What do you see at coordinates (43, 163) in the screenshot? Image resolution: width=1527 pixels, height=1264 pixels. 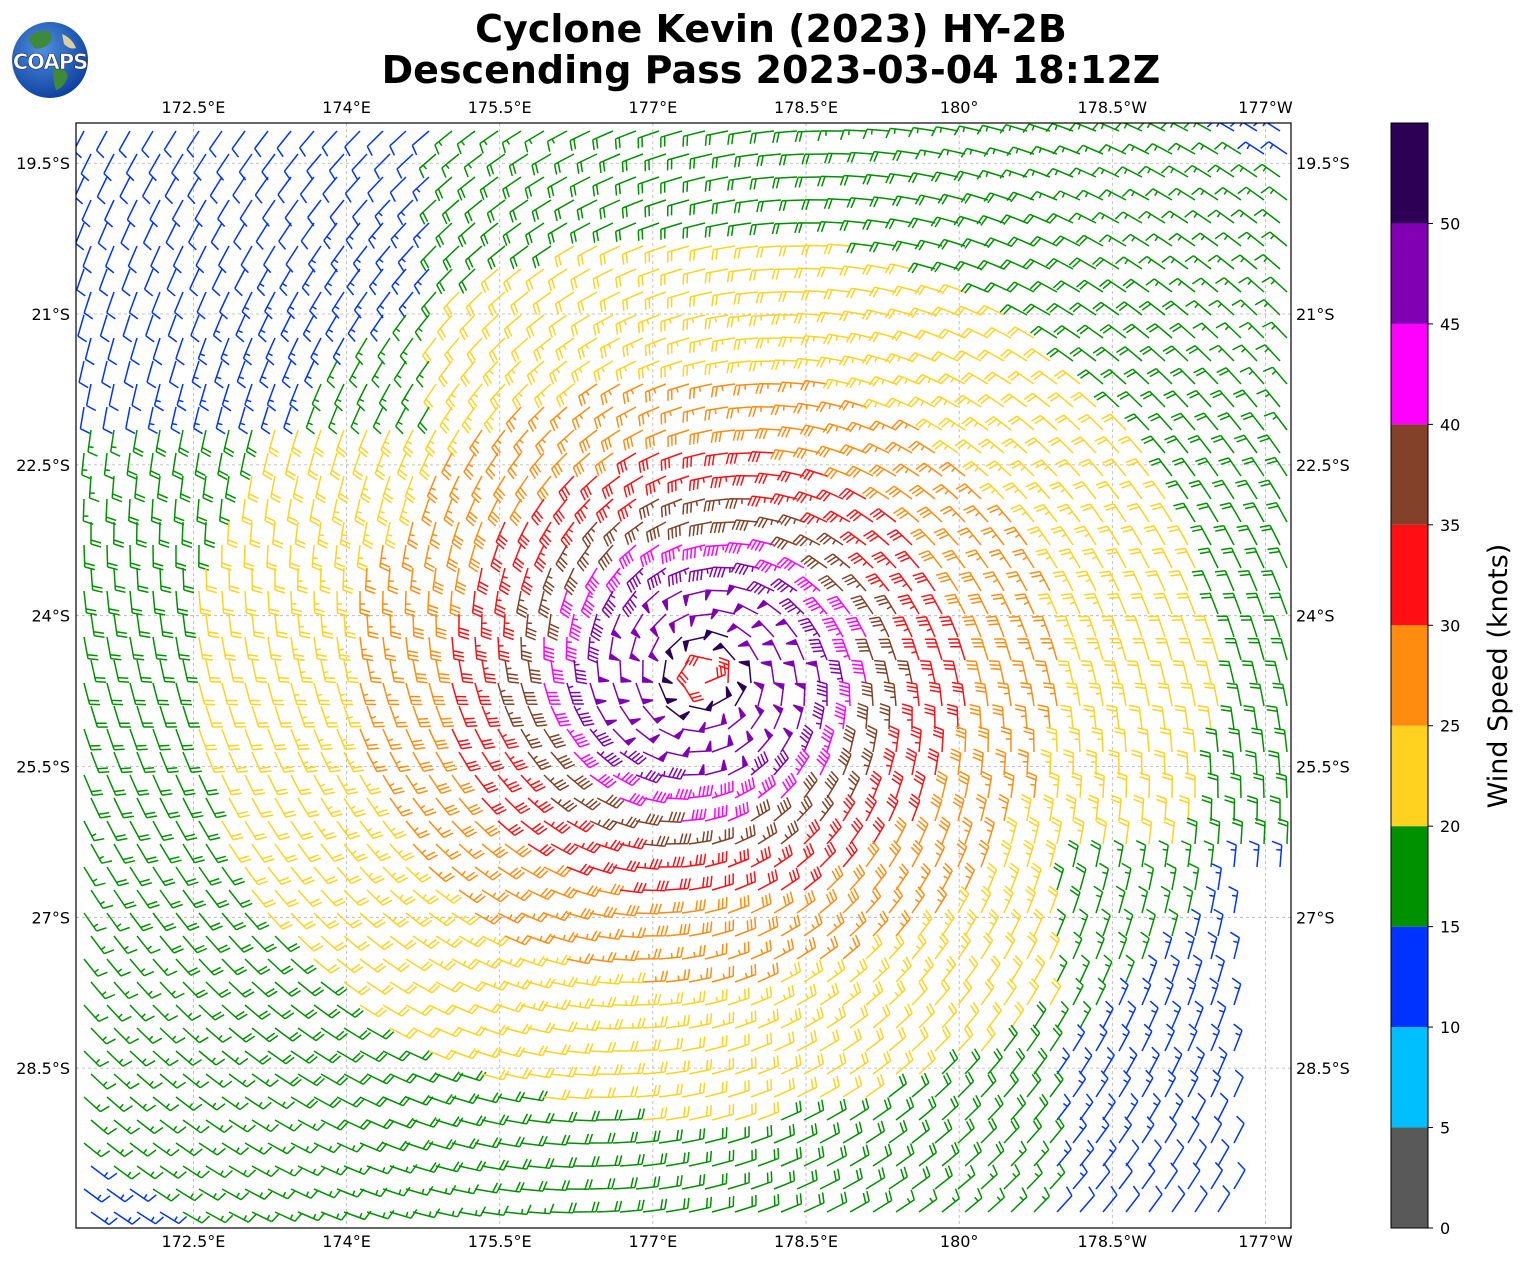 I see `lat-tick-label: 19.5°S` at bounding box center [43, 163].